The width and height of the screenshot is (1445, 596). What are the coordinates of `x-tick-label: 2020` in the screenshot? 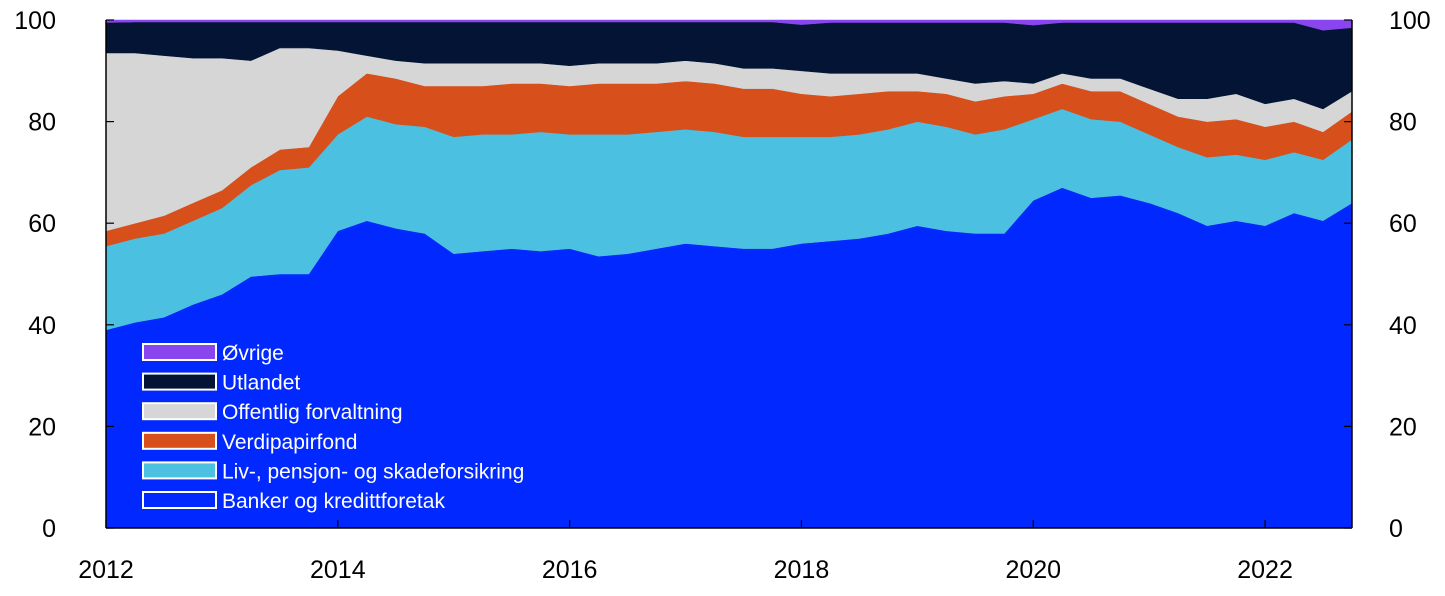 It's located at (1033, 570).